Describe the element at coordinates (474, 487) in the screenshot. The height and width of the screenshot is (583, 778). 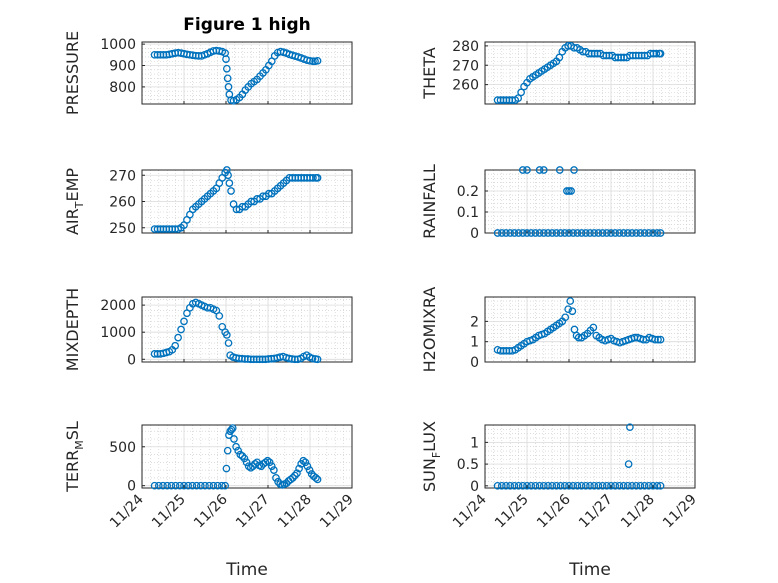
I see `ytick-label: 0` at that location.